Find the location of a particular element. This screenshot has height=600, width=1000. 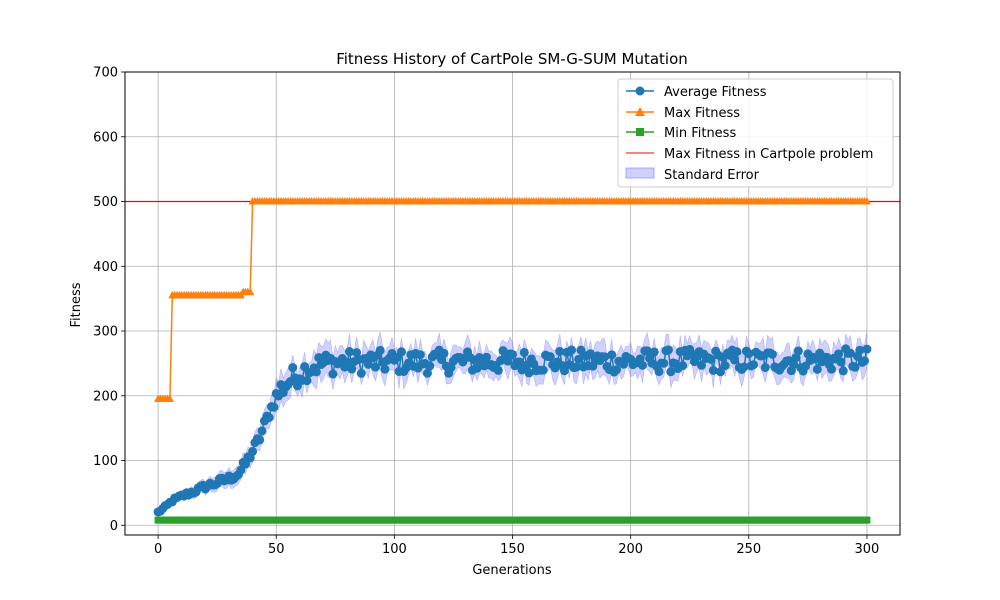

y-axis-label: Fitness is located at coordinates (76, 304).